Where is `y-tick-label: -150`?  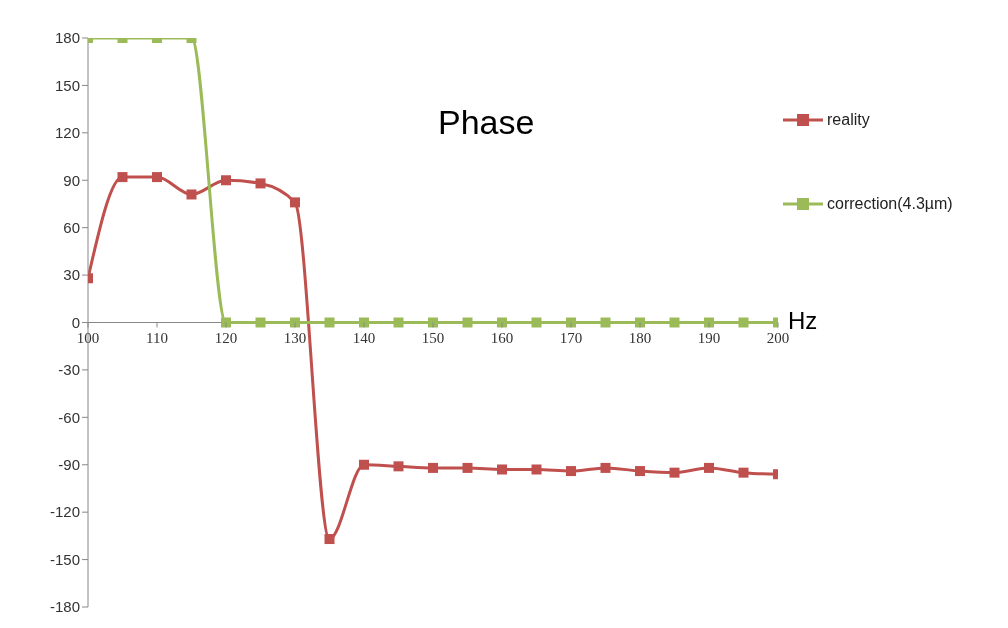
y-tick-label: -150 is located at coordinates (64, 559).